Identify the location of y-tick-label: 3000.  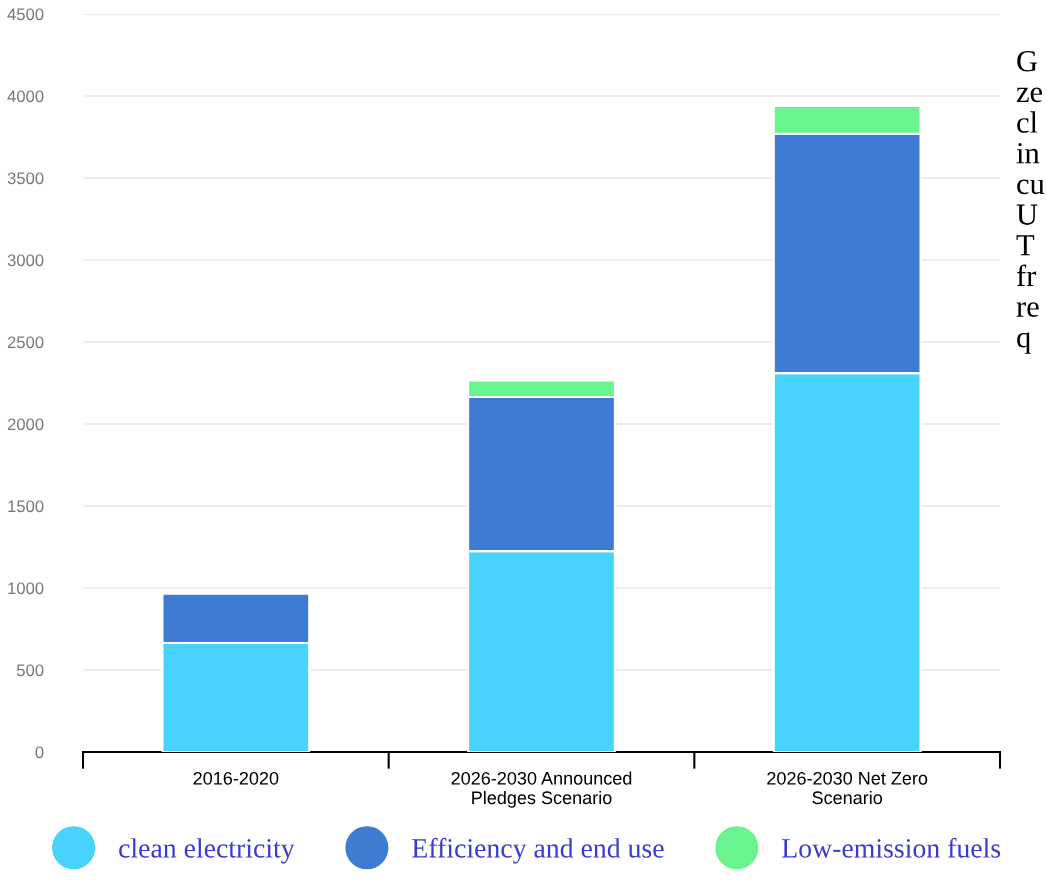
(25, 260).